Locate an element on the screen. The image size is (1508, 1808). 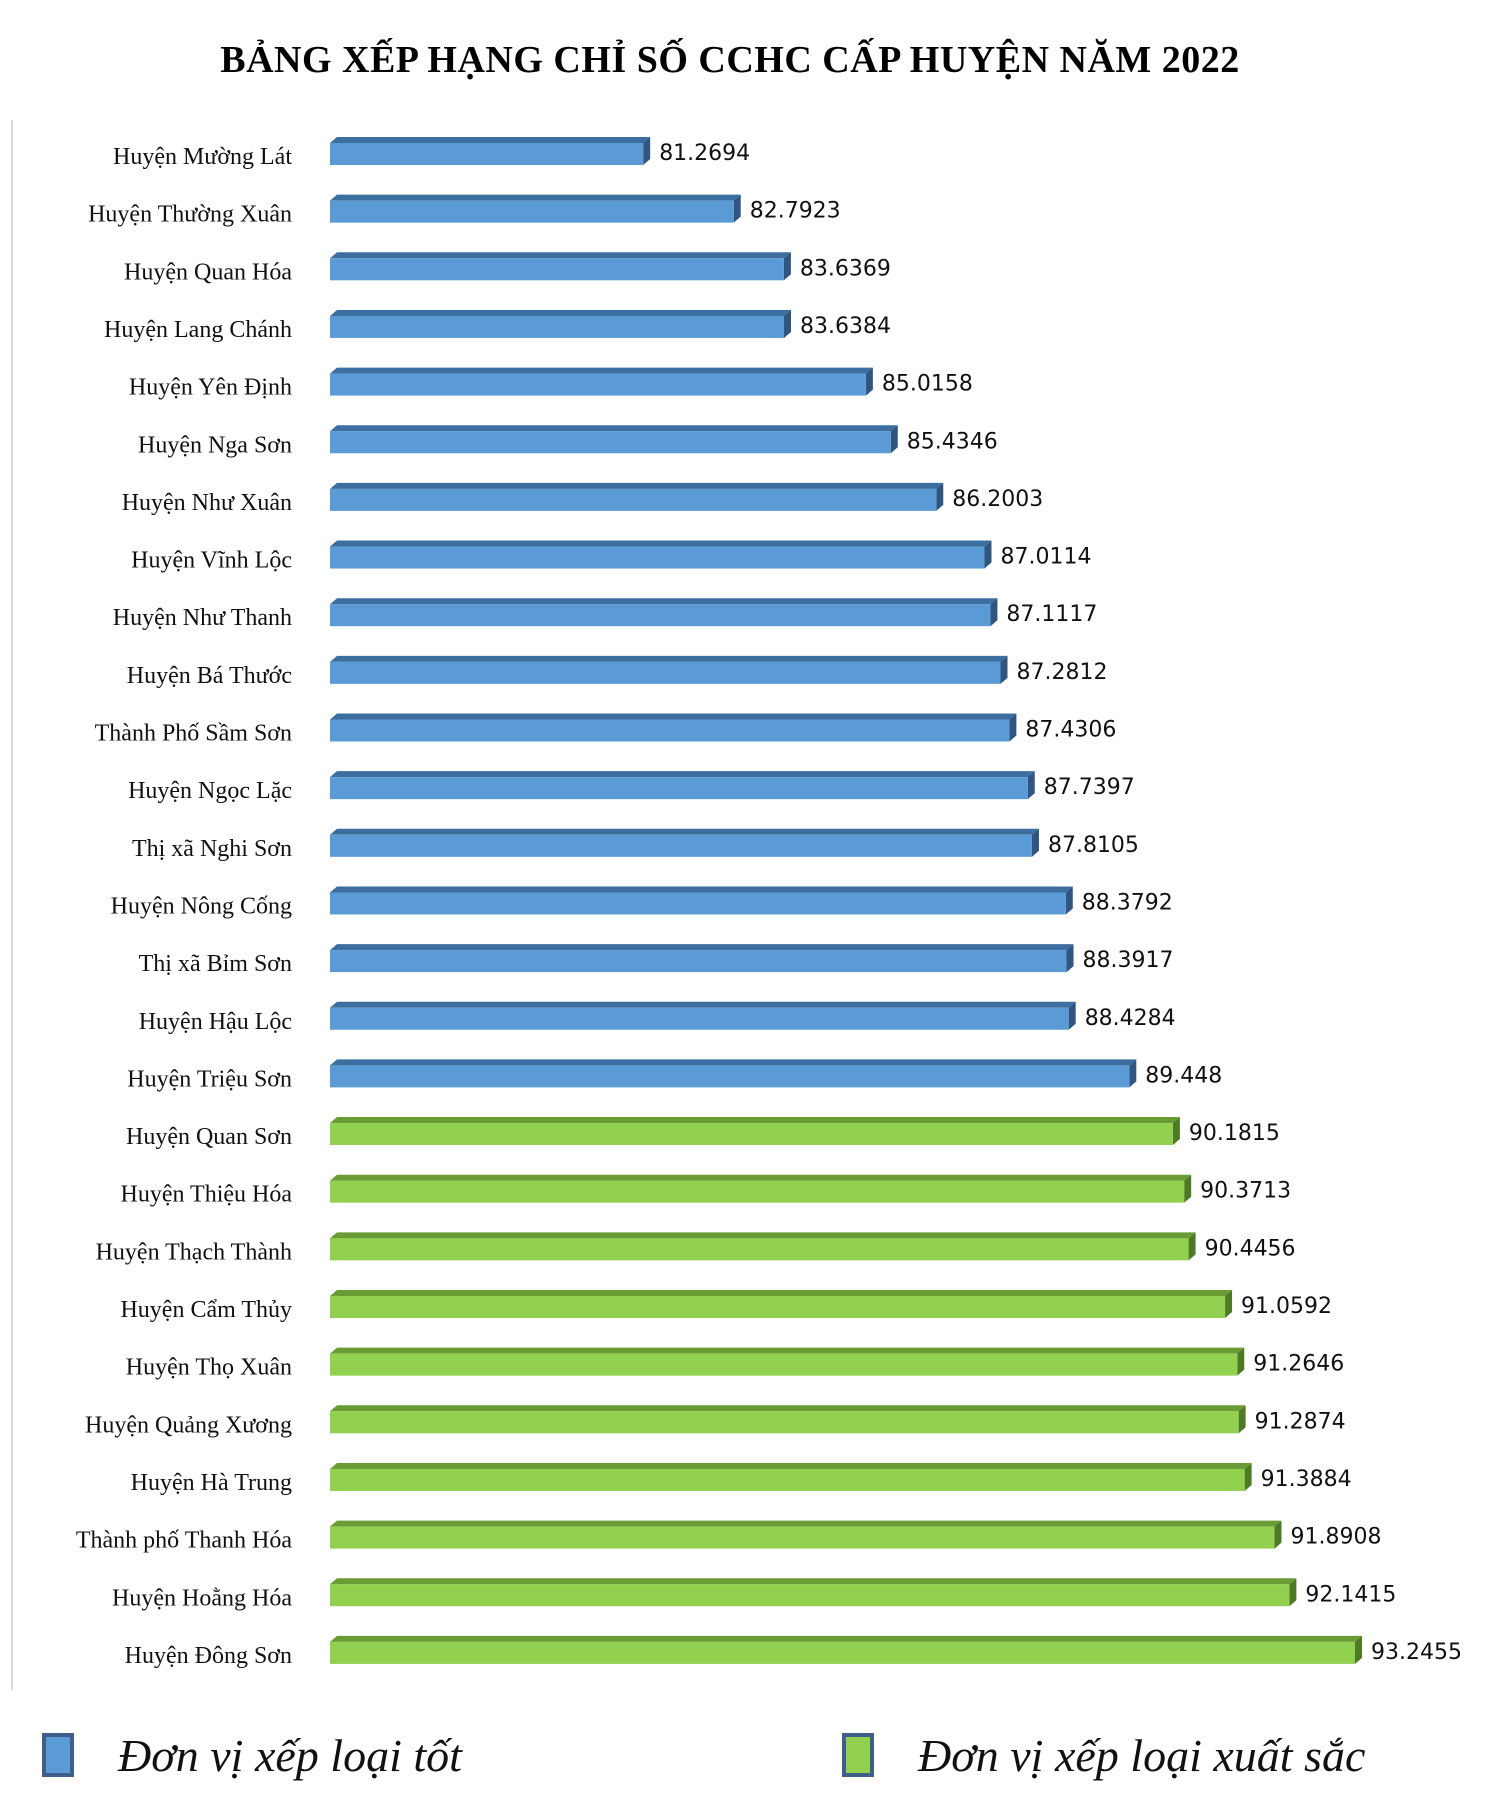
bar-group: Huyện Nga Sơn 85.4346 is located at coordinates (568, 441).